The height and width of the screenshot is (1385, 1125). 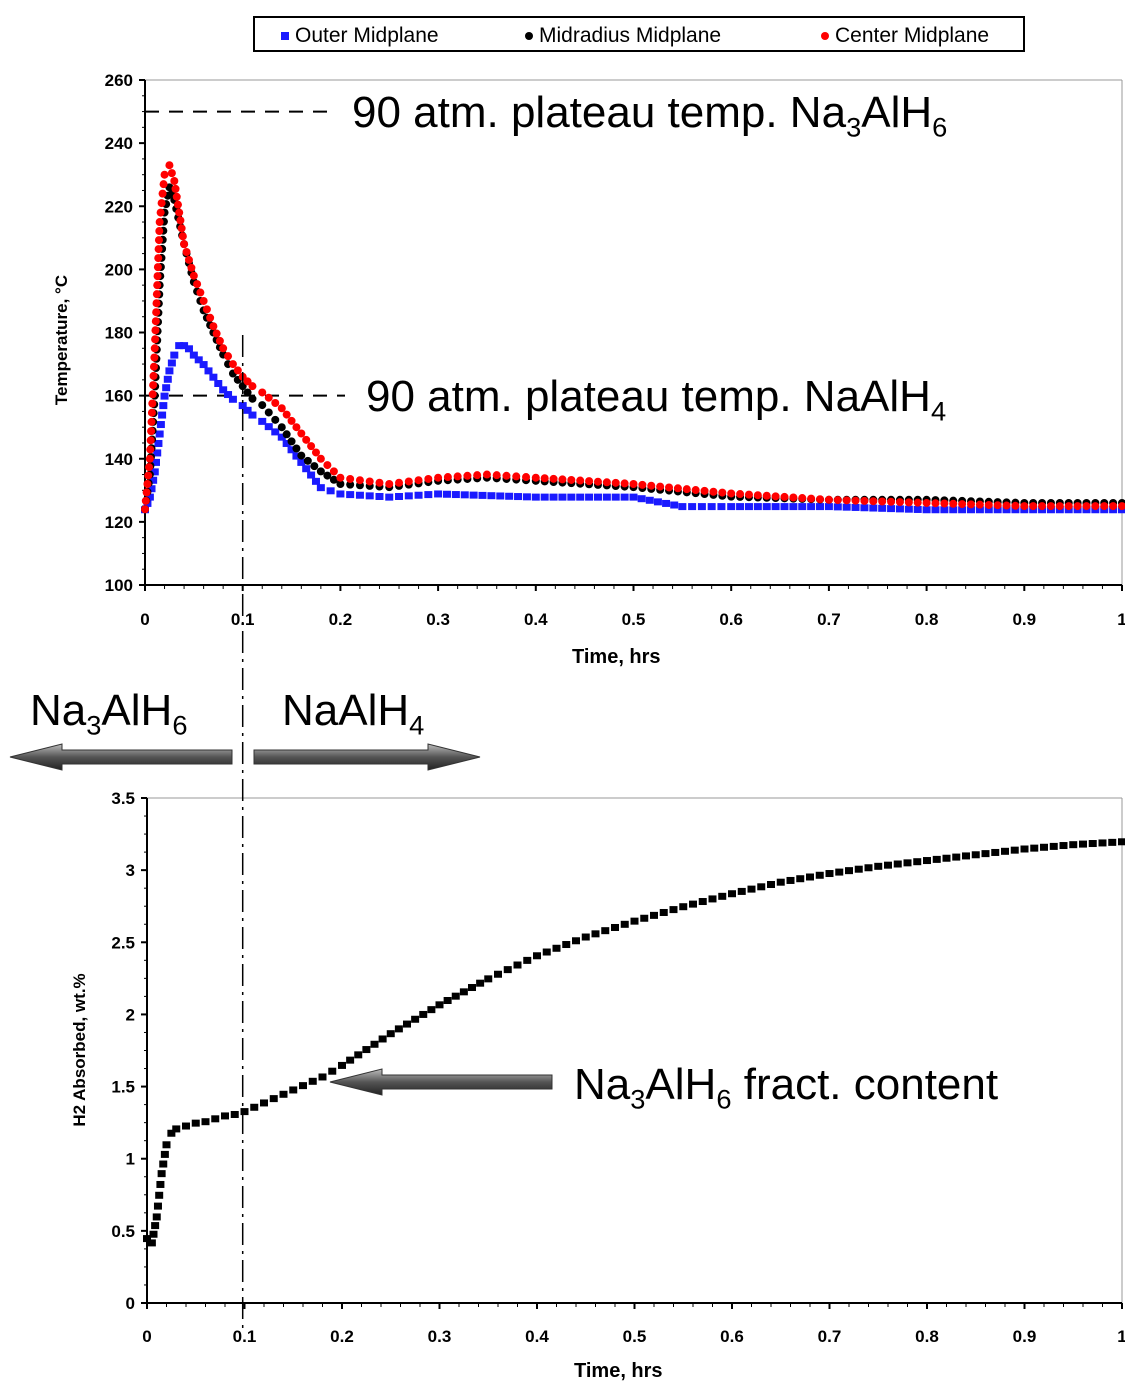 I want to click on top-y-tick-label: 120, so click(x=119, y=522).